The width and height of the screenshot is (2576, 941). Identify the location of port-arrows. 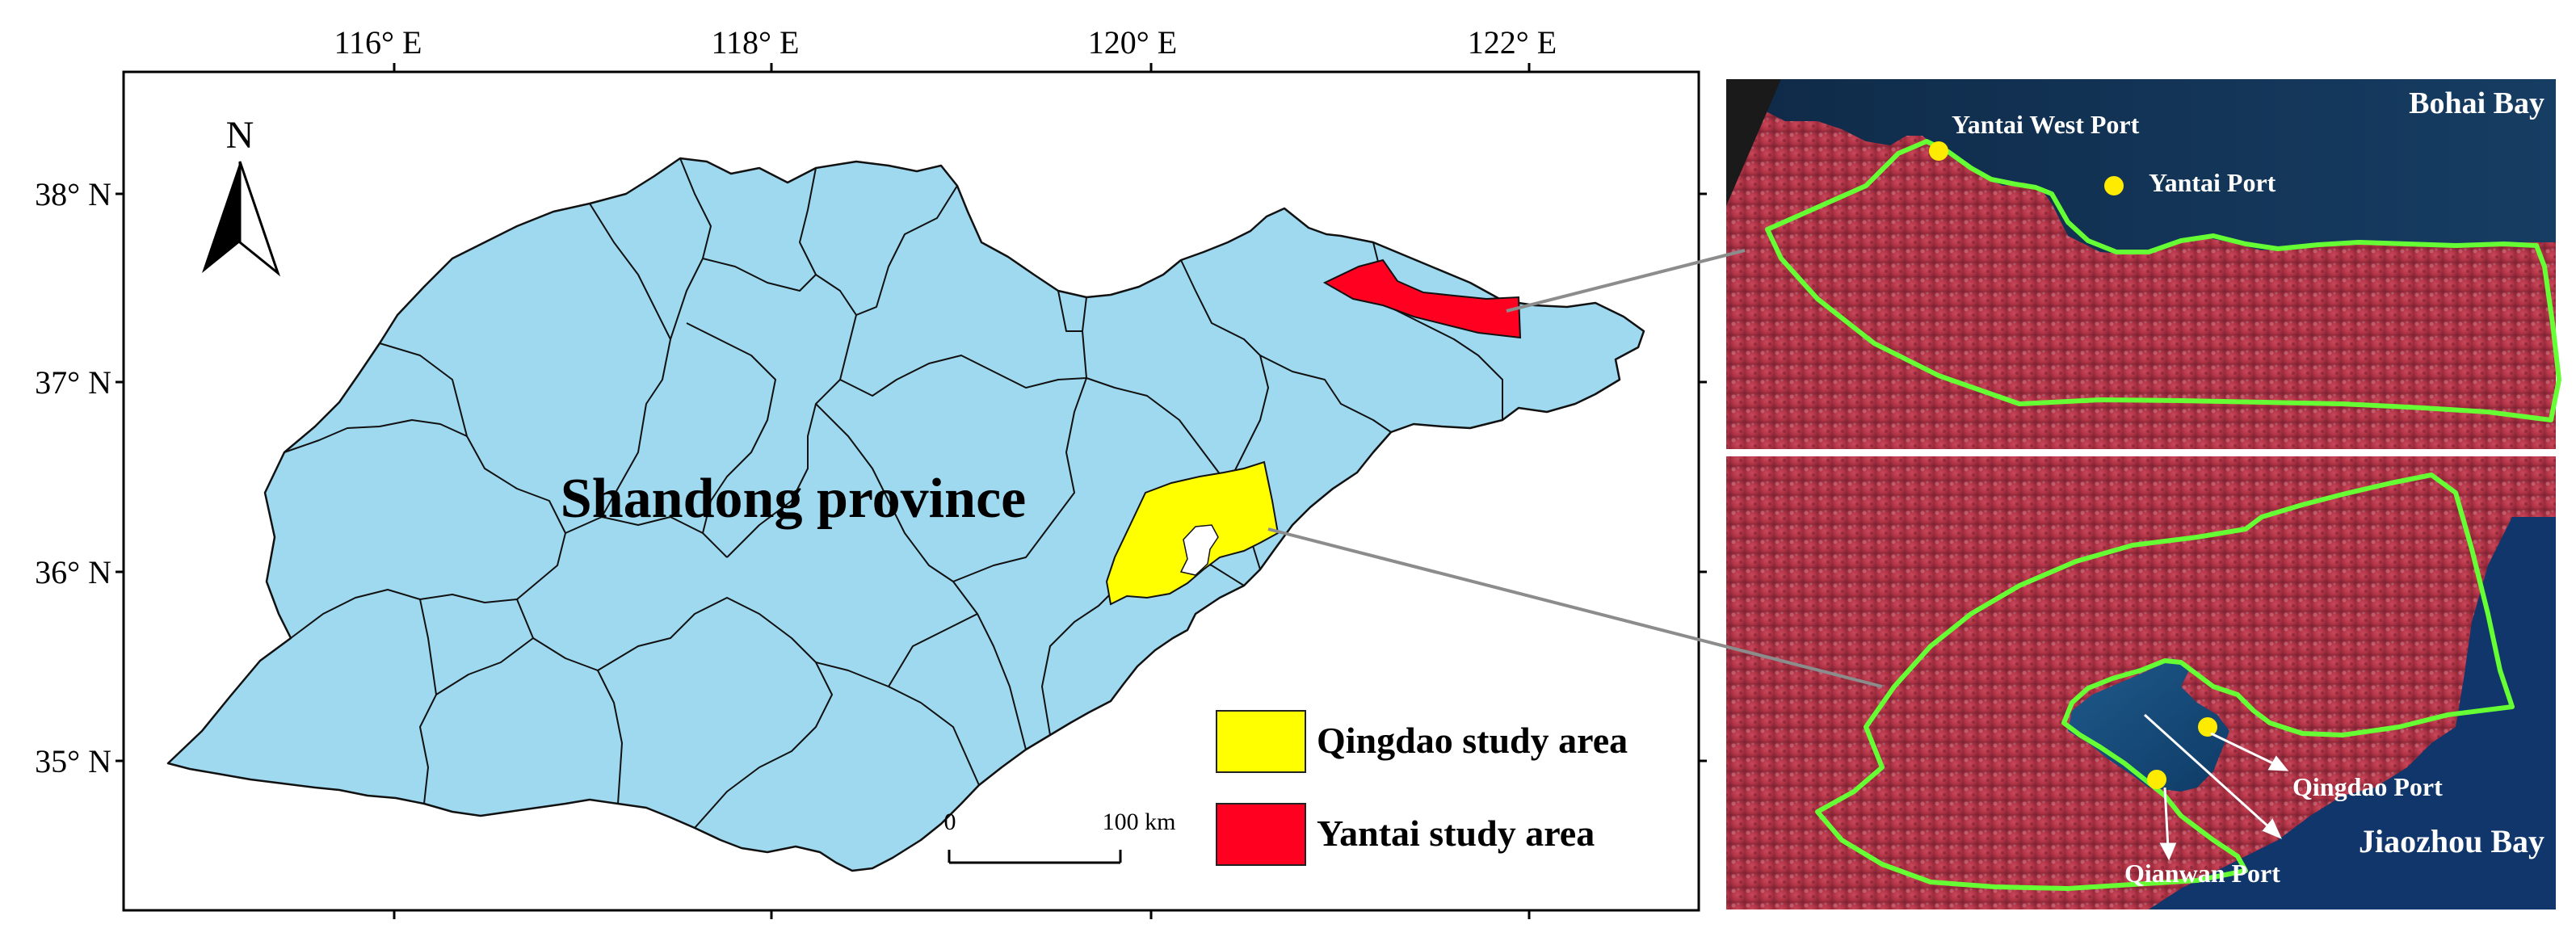
(2216, 787).